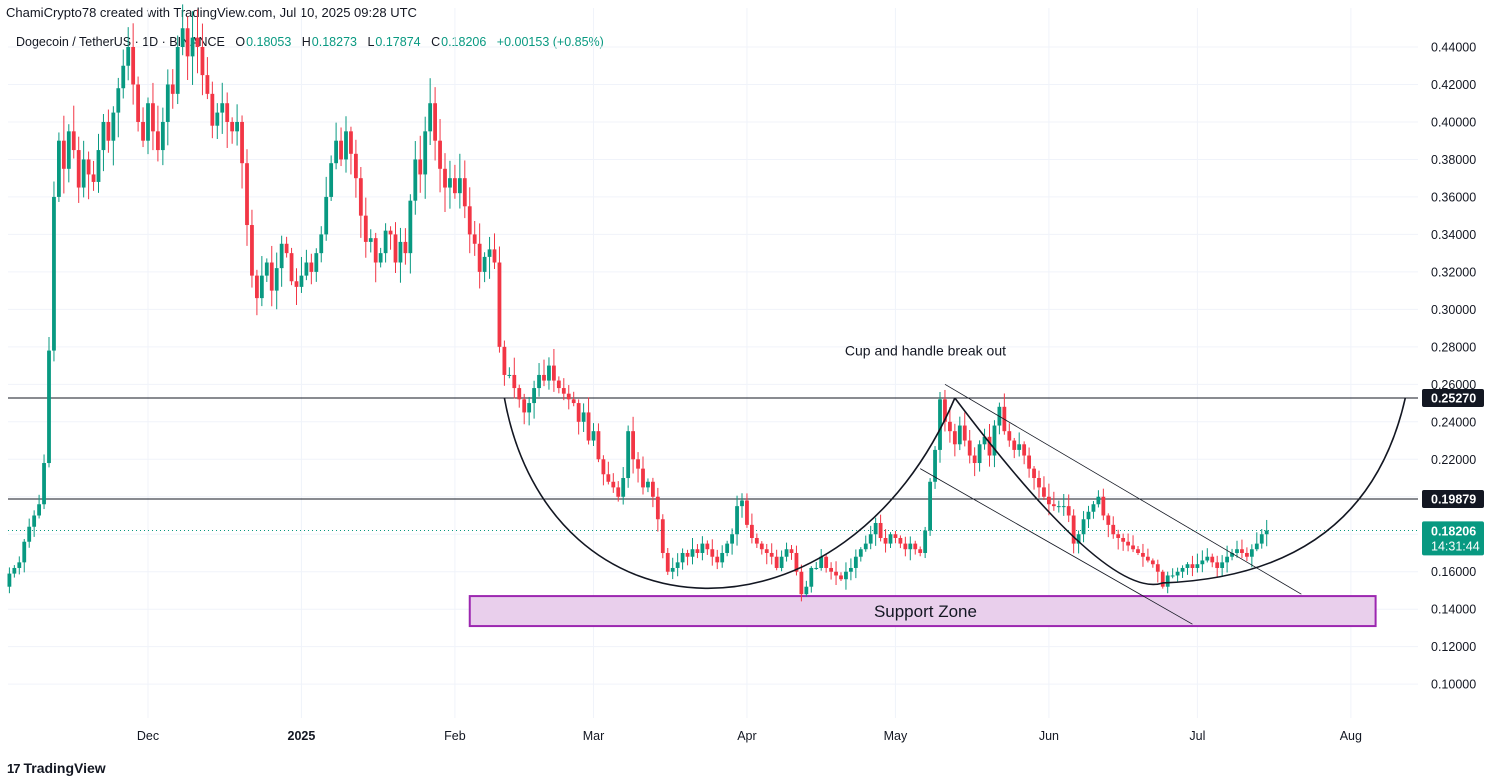 The height and width of the screenshot is (784, 1502). Describe the element at coordinates (120, 42) in the screenshot. I see `symbol-title: Dogecoin / TetherUS · 1D · BINANCE` at that location.